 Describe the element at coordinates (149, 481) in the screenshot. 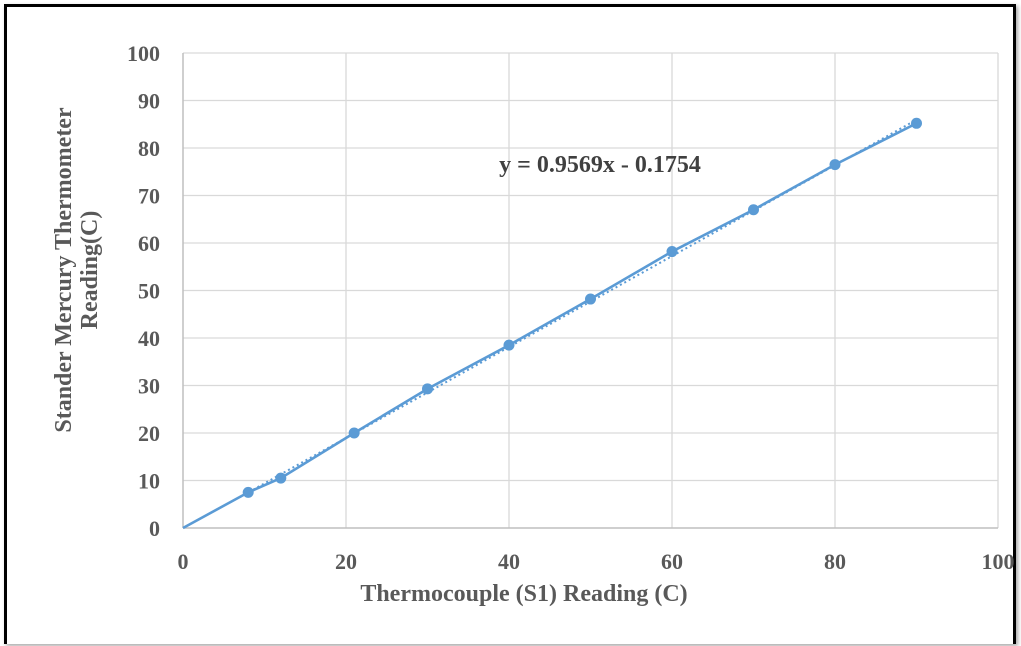

I see `y-tick-label: 10` at that location.